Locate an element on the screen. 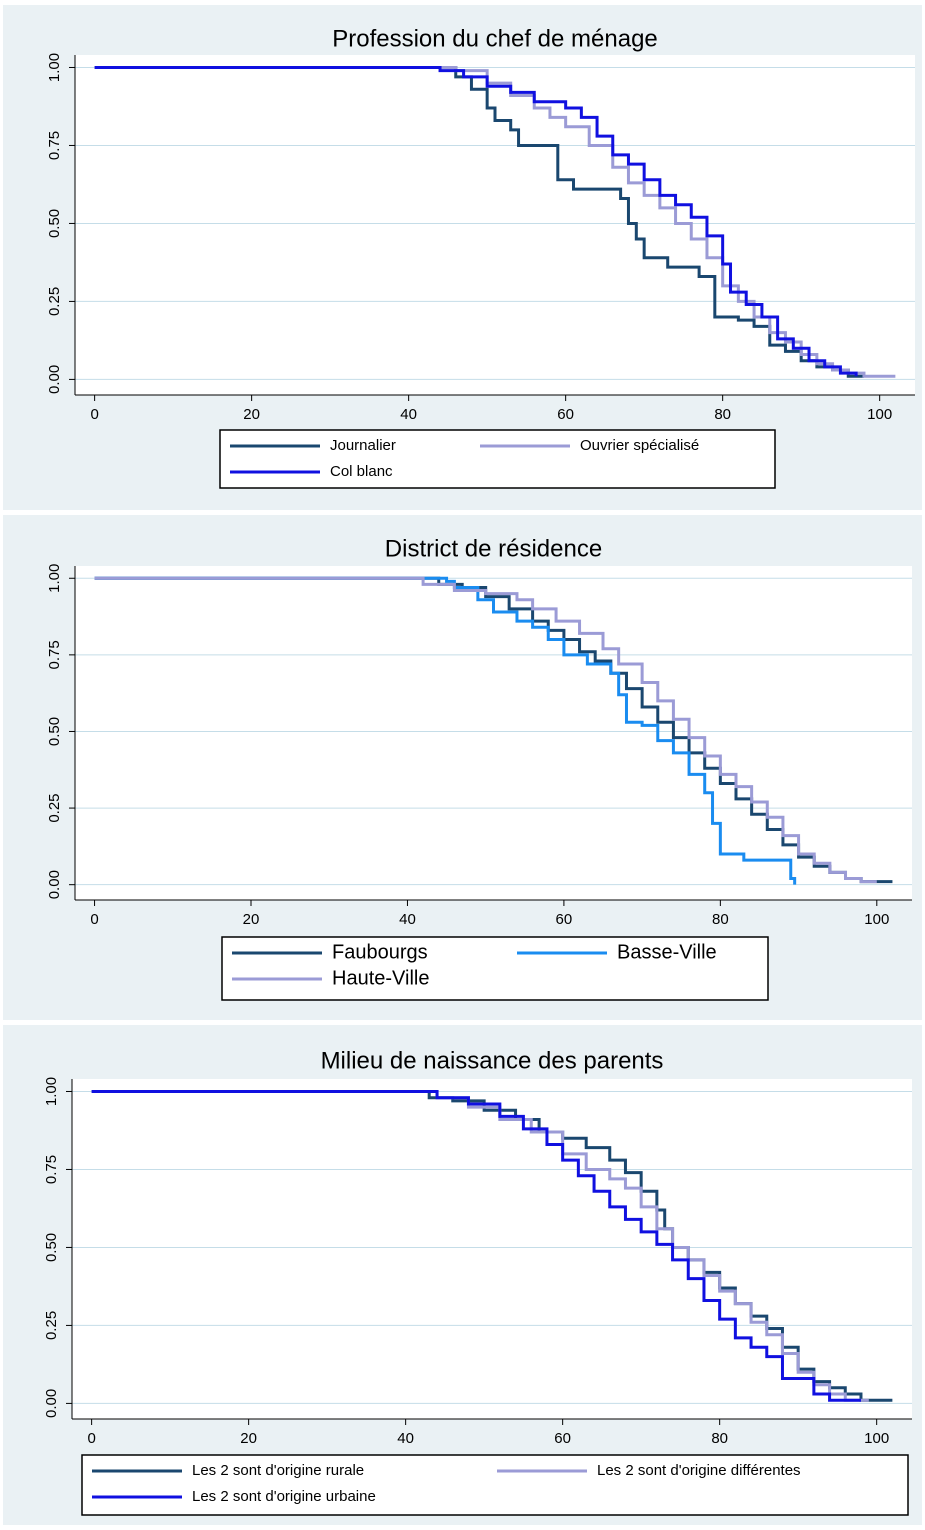 This screenshot has height=1530, width=925. legend-label: Basse-Ville is located at coordinates (667, 952).